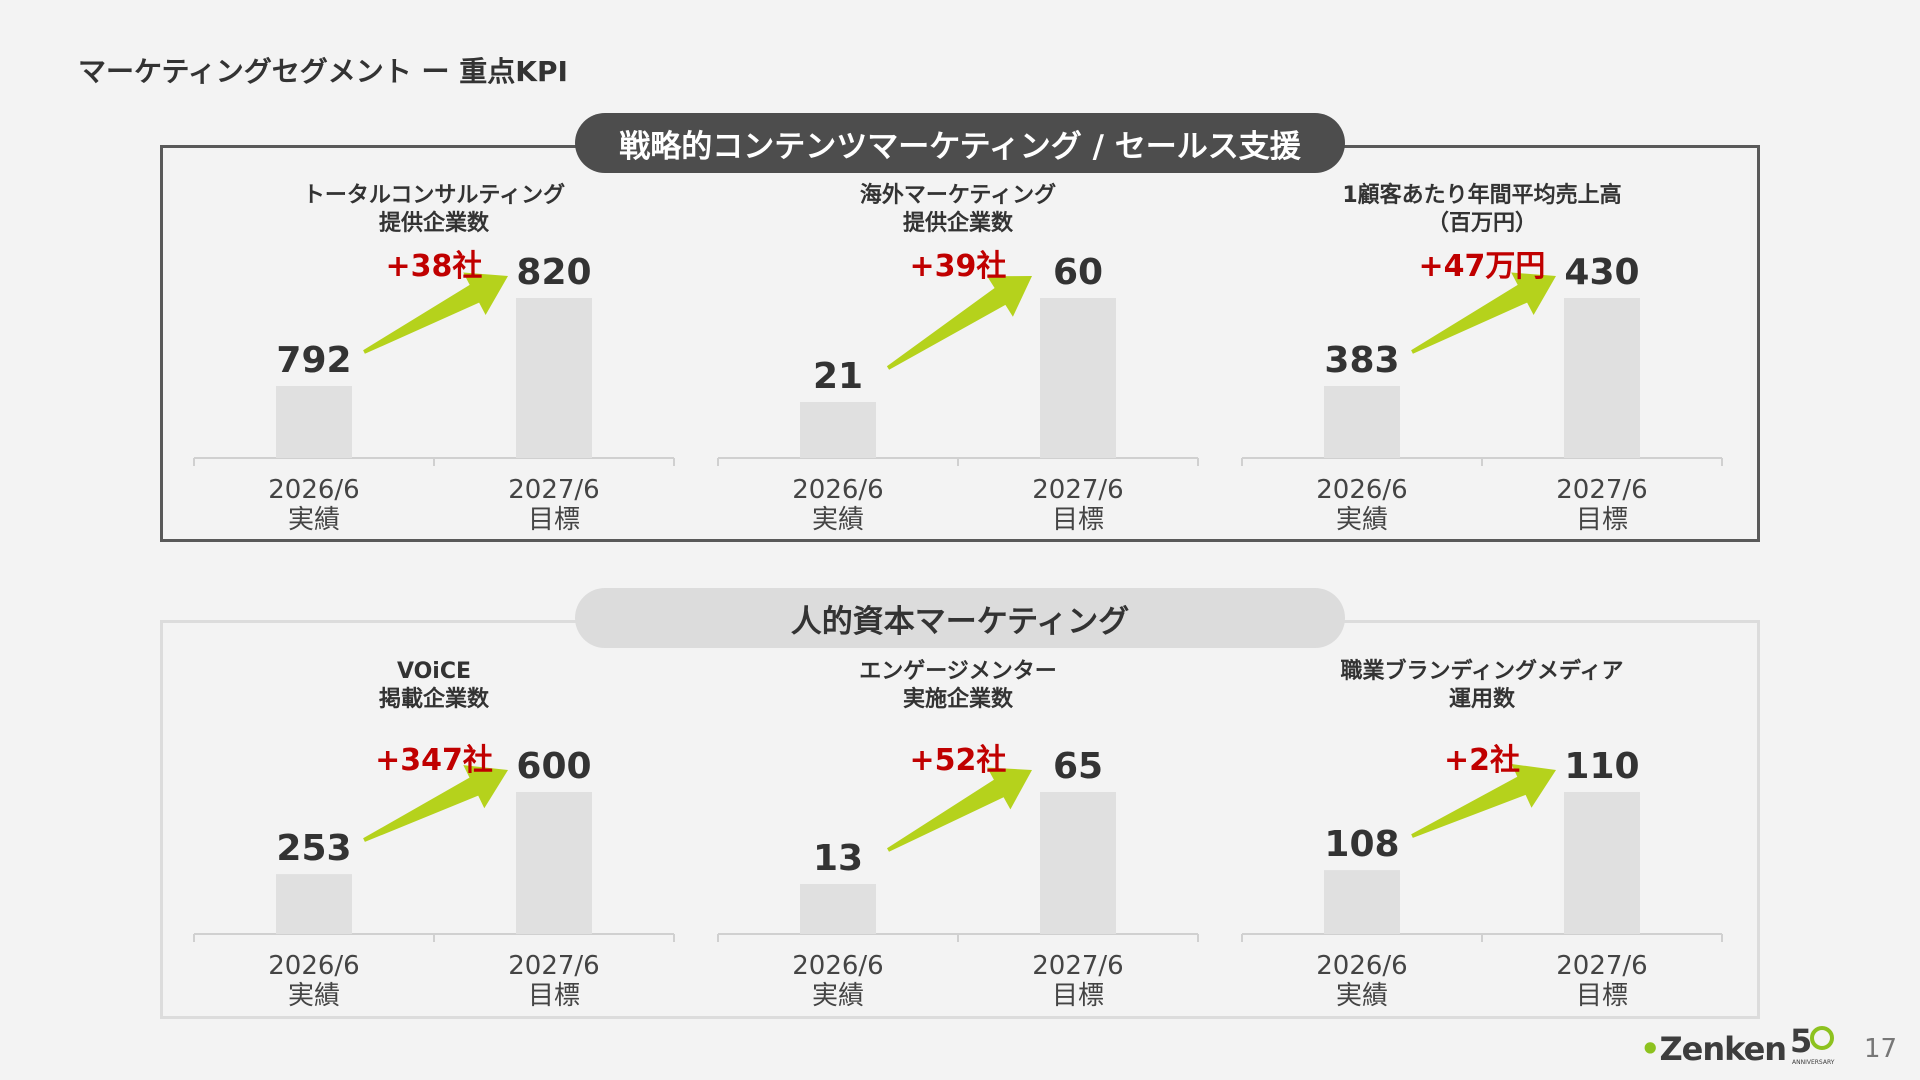 The width and height of the screenshot is (1920, 1080). Describe the element at coordinates (1361, 844) in the screenshot. I see `data-label: 108` at that location.